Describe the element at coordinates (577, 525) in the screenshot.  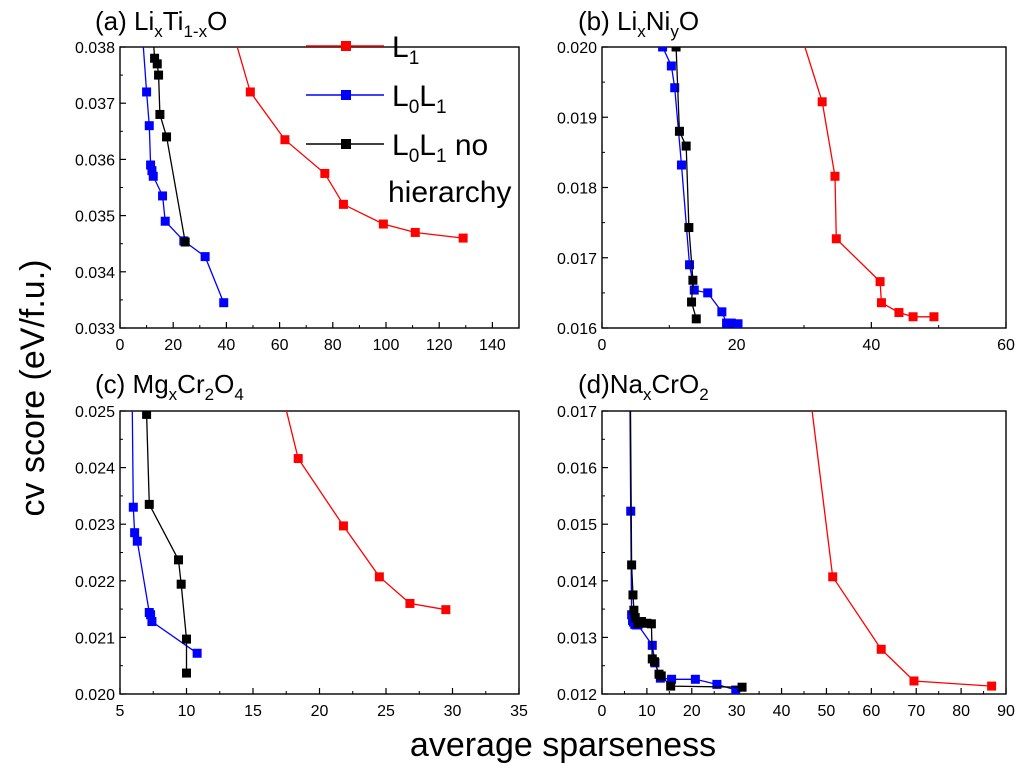
I see `y-tick-label: 0.015` at that location.